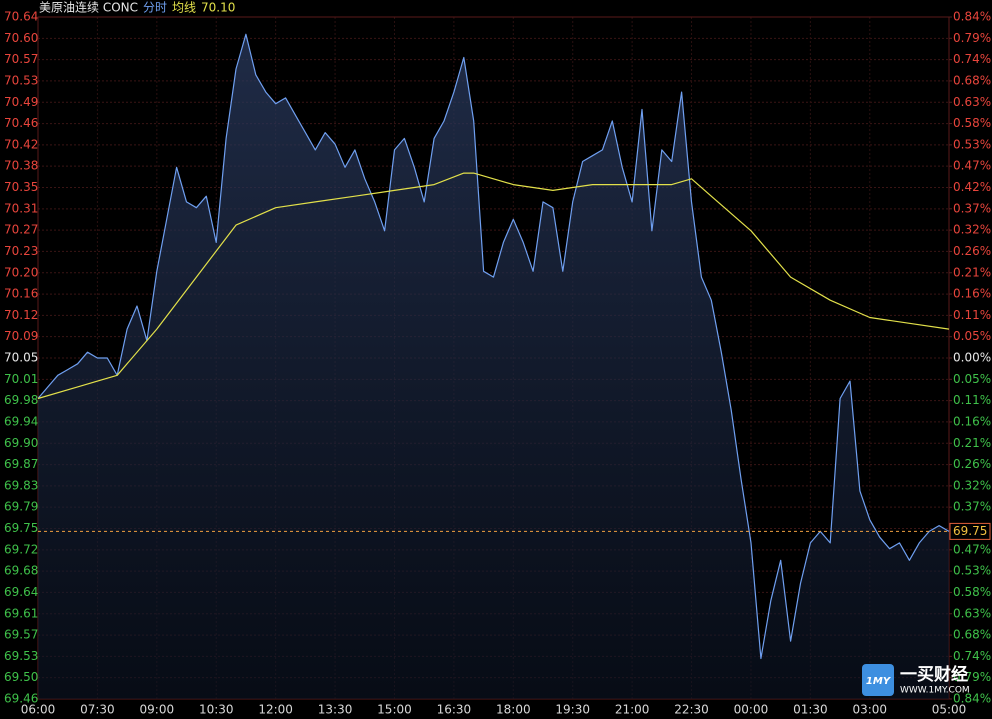 The image size is (992, 719). Describe the element at coordinates (934, 674) in the screenshot. I see `watermark-name: 一买财经` at that location.